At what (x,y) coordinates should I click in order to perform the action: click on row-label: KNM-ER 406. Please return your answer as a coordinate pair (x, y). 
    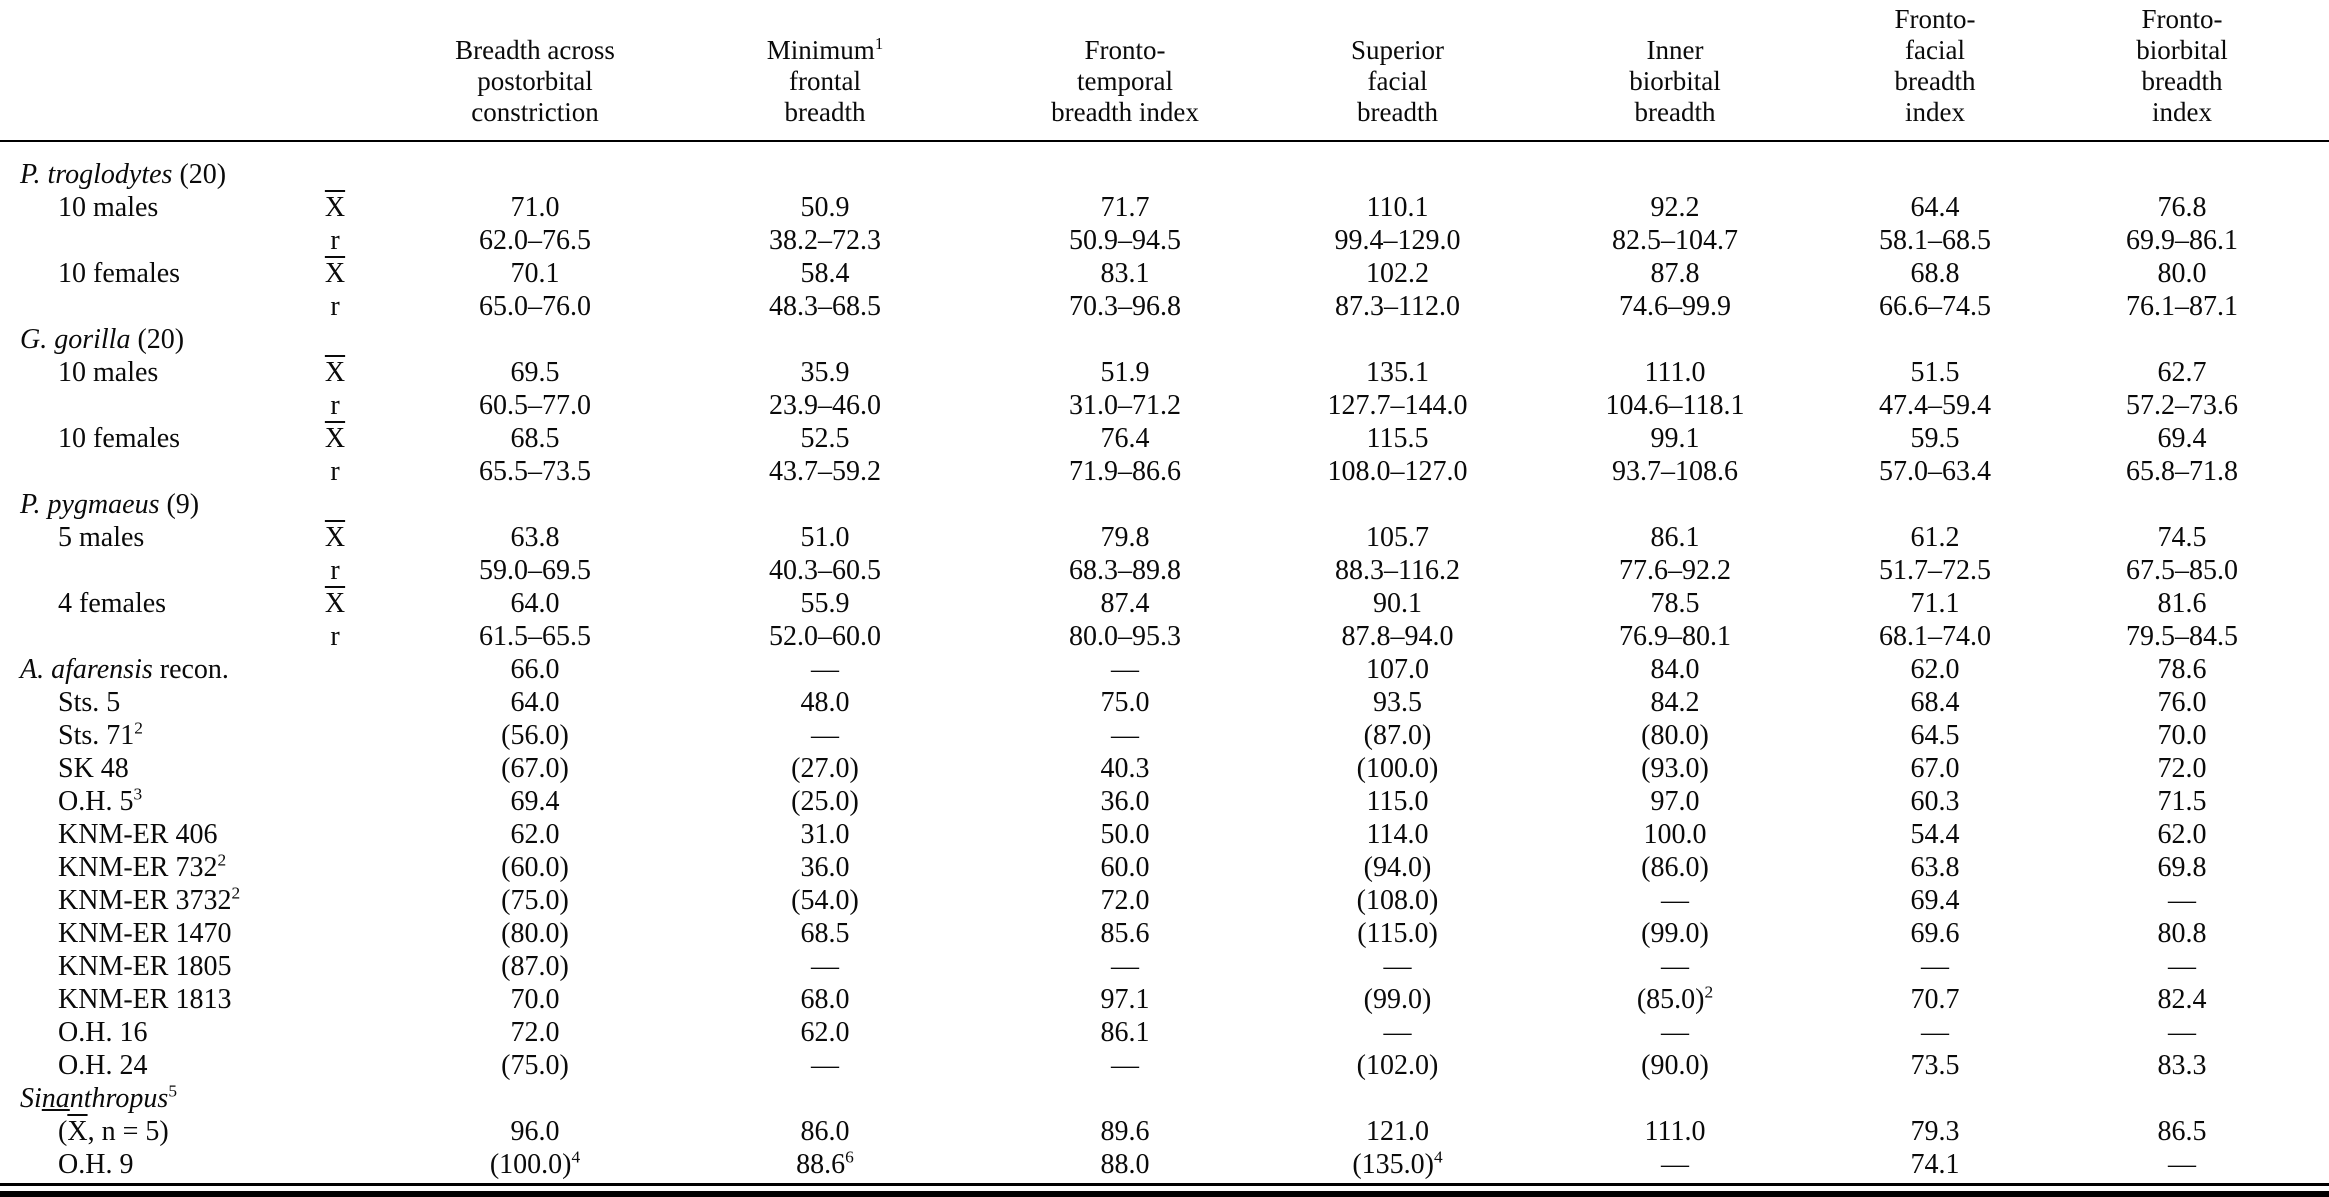
    Looking at the image, I should click on (138, 834).